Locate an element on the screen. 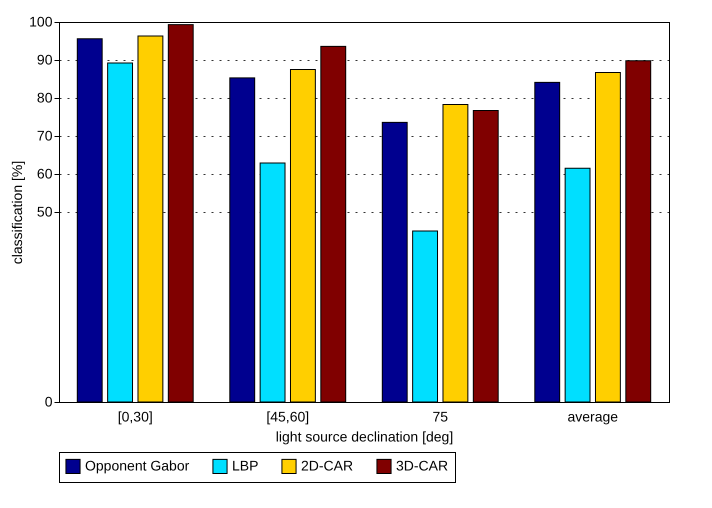 Image resolution: width=712 pixels, height=508 pixels. x-axis-title: light source declination [deg] is located at coordinates (365, 436).